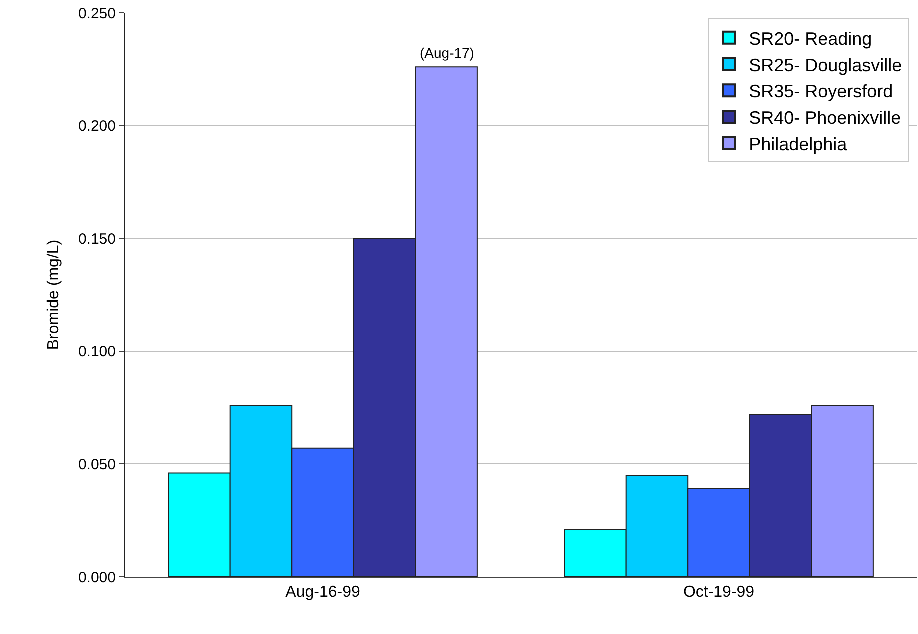  Describe the element at coordinates (97, 465) in the screenshot. I see `y-tick-label: 0.050` at that location.